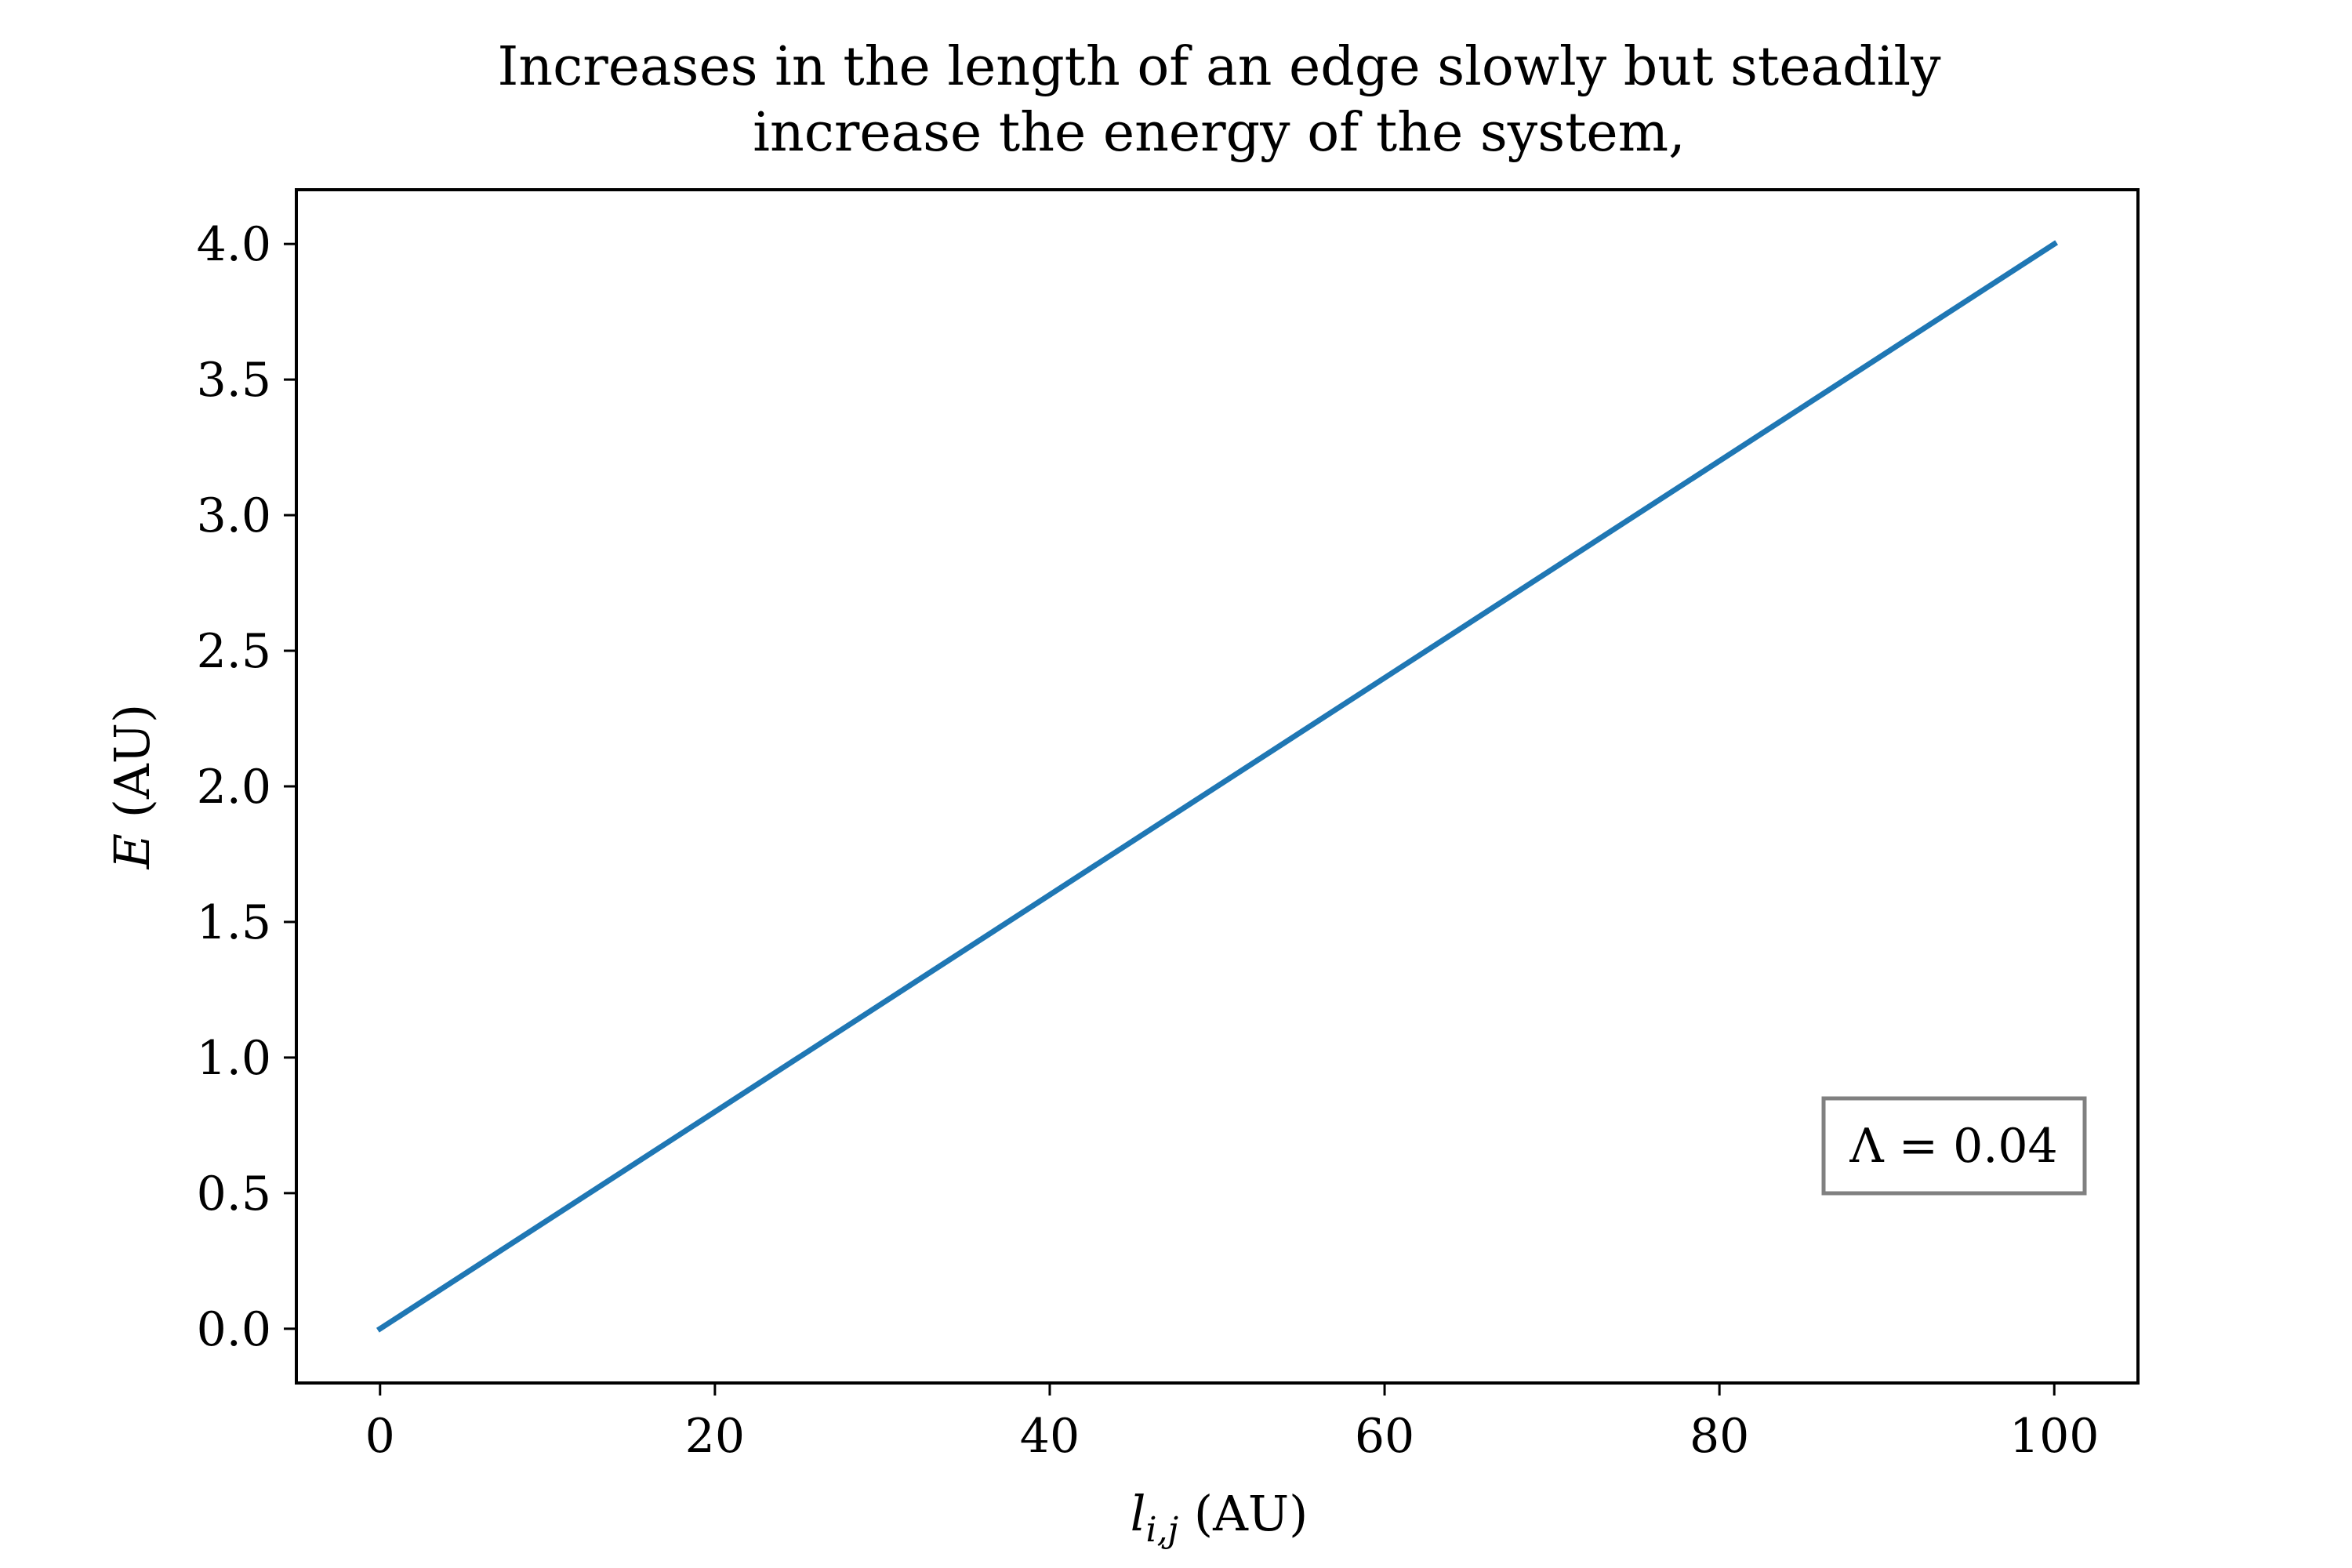 Image resolution: width=2352 pixels, height=1568 pixels. I want to click on x-axis-label: li,j (AU), so click(1219, 1517).